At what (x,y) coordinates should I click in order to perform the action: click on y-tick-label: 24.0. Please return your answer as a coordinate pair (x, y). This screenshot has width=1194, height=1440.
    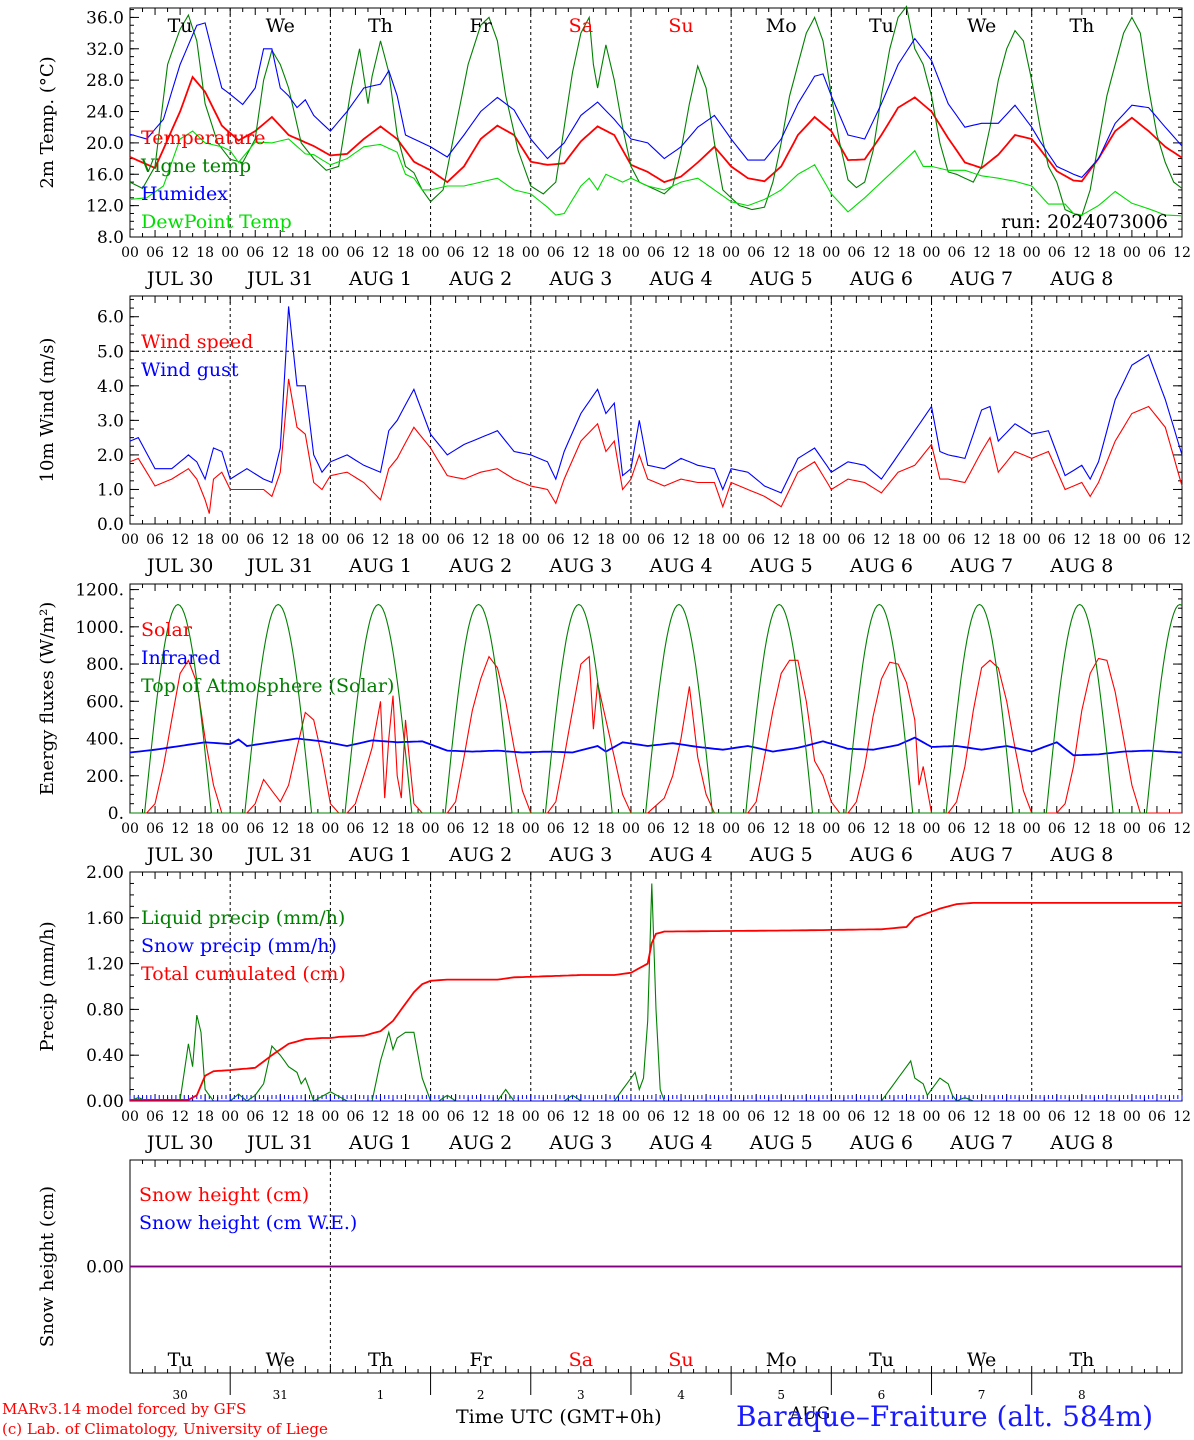
    Looking at the image, I should click on (105, 113).